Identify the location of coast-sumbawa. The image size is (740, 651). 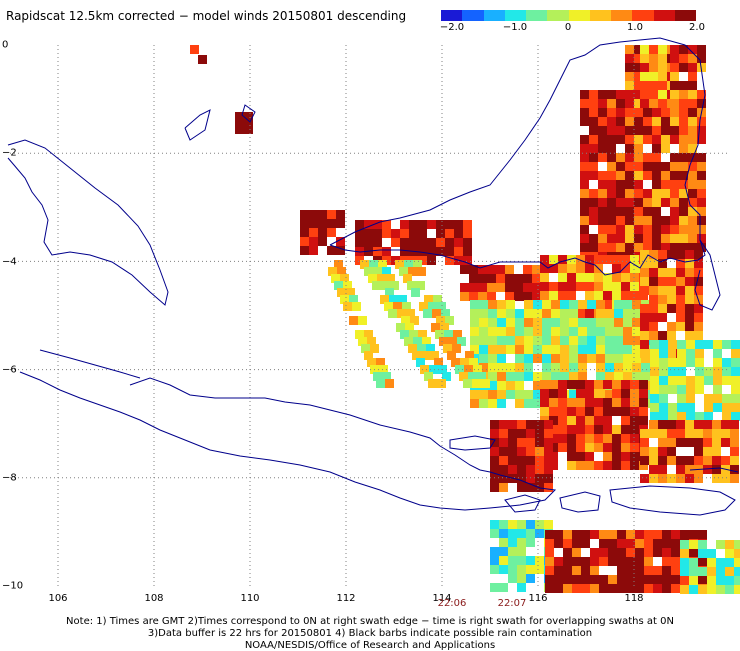
(672, 500).